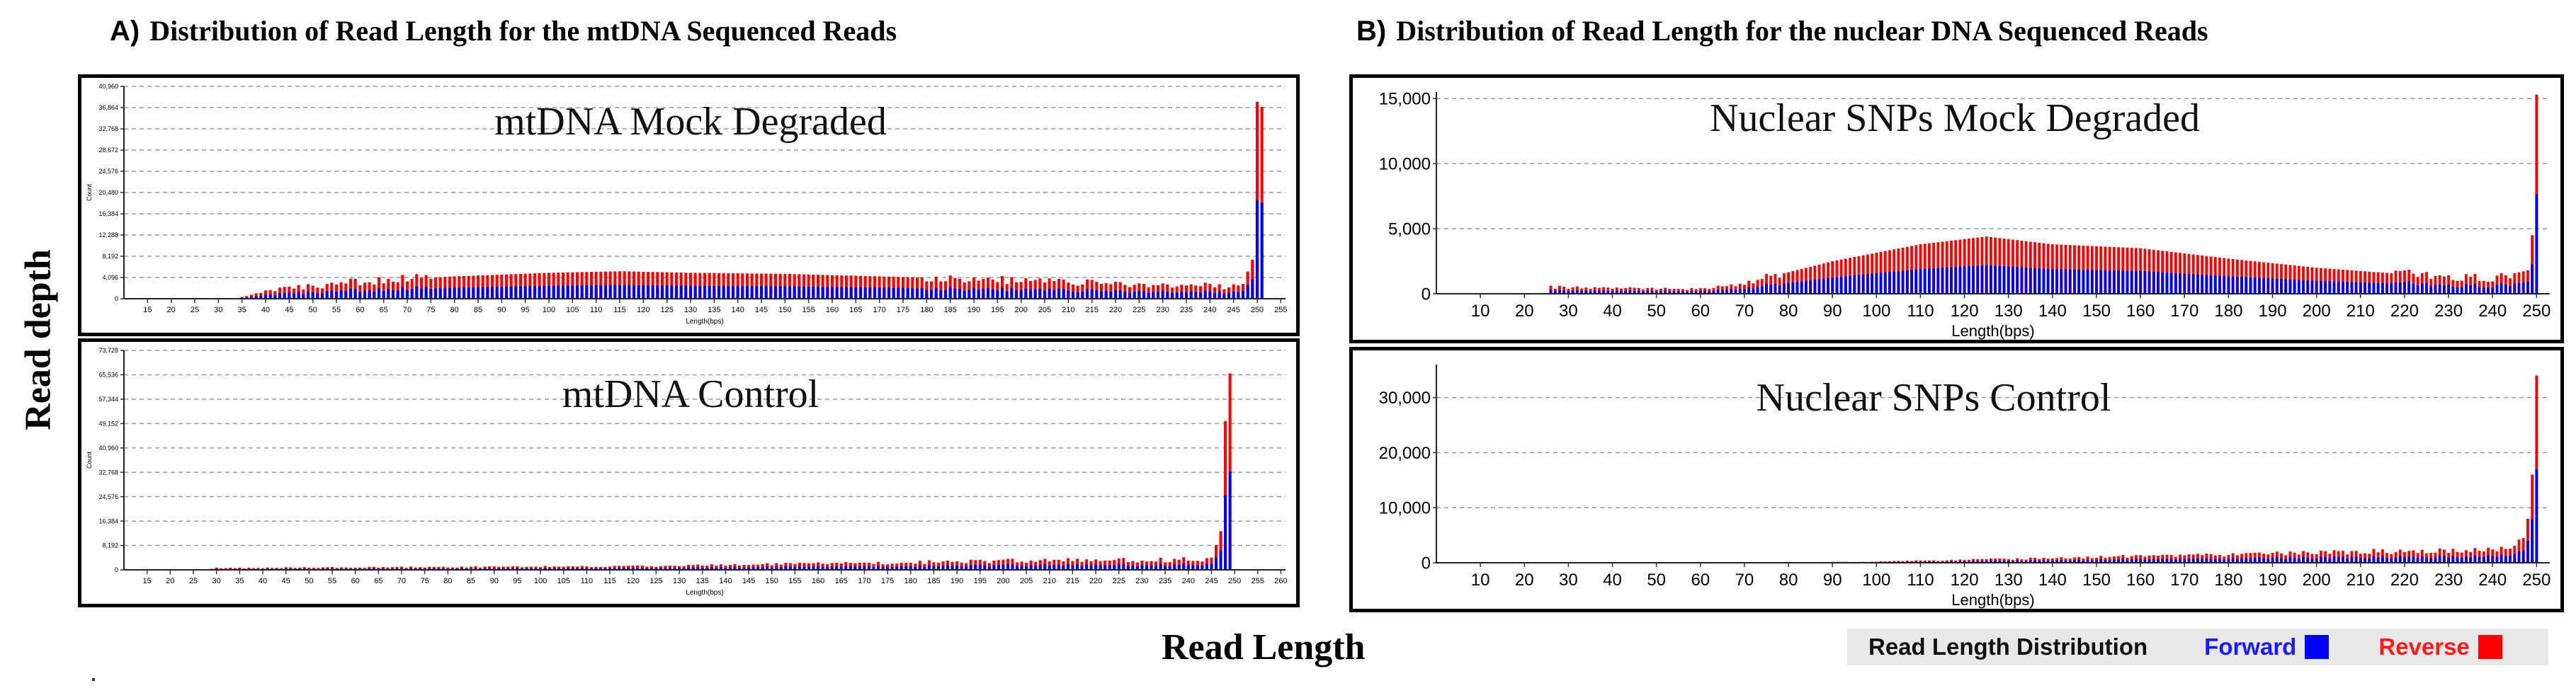 This screenshot has height=693, width=2576. What do you see at coordinates (108, 350) in the screenshot?
I see `y-tick-label: 73,728` at bounding box center [108, 350].